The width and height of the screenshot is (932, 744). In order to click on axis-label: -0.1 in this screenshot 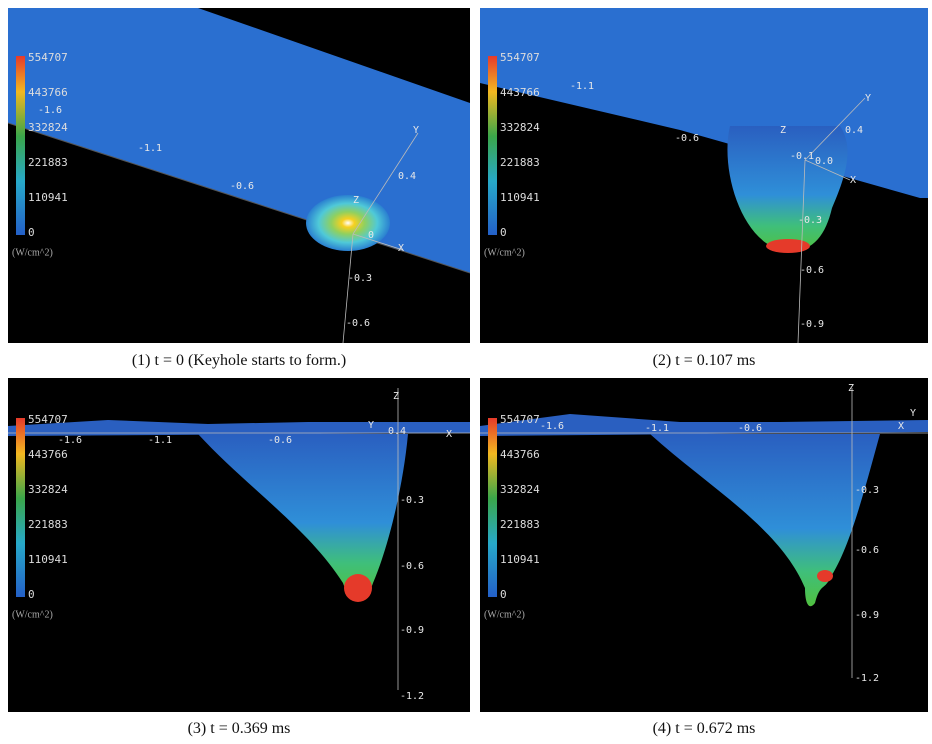, I will do `click(802, 156)`.